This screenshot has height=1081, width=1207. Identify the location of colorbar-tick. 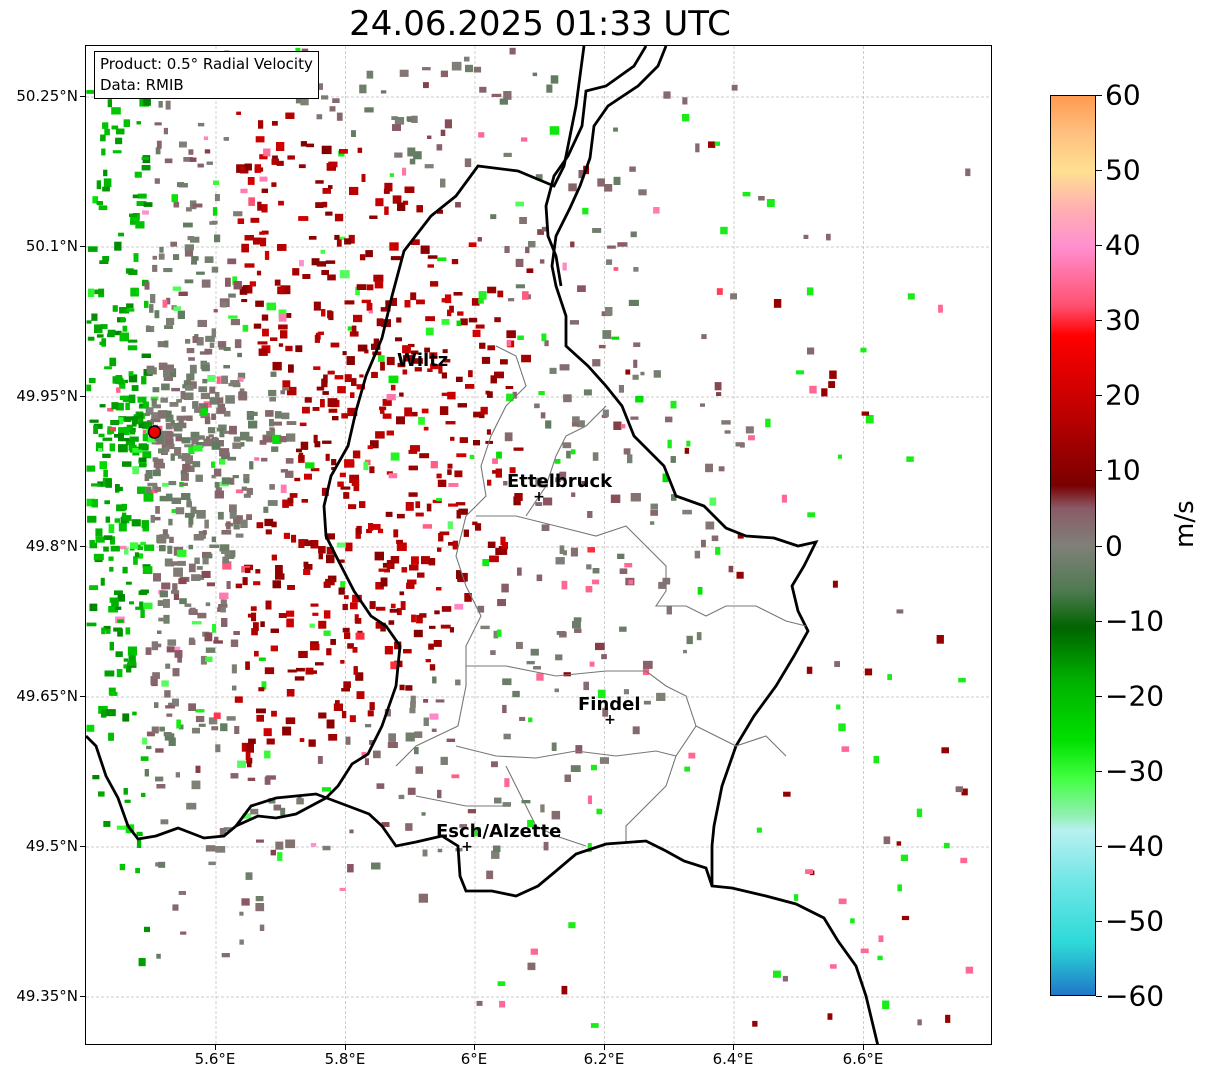
(1099, 471).